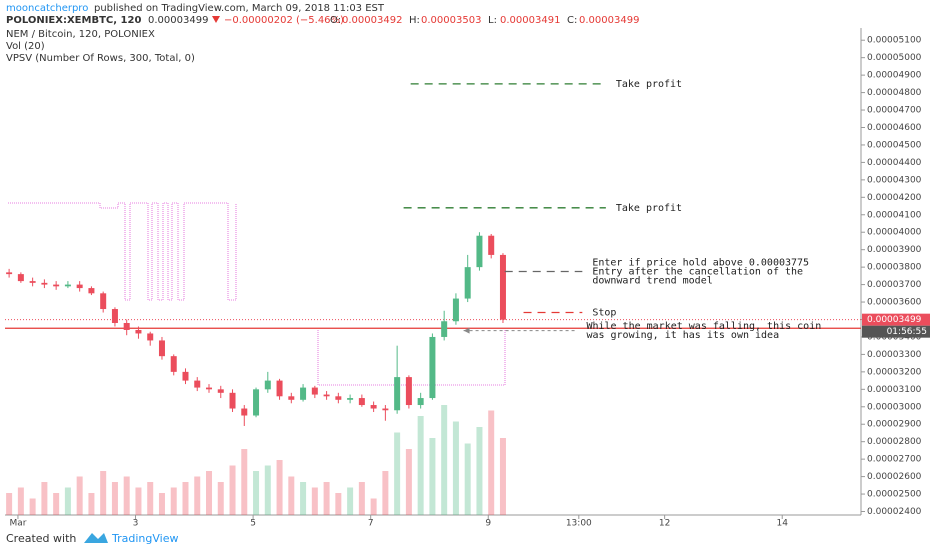 The width and height of the screenshot is (932, 550). Describe the element at coordinates (894, 58) in the screenshot. I see `y-tick-label: 0.00005000` at that location.